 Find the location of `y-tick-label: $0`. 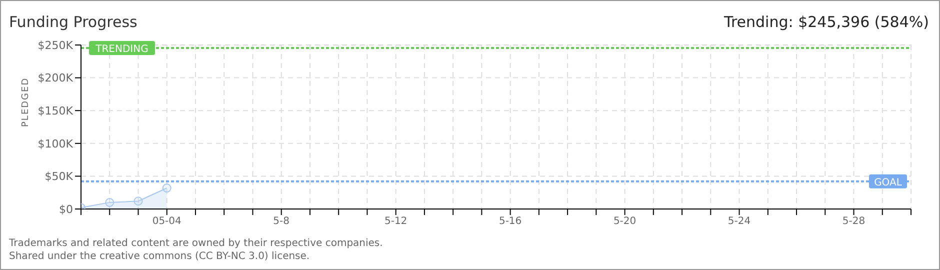

y-tick-label: $0 is located at coordinates (66, 209).